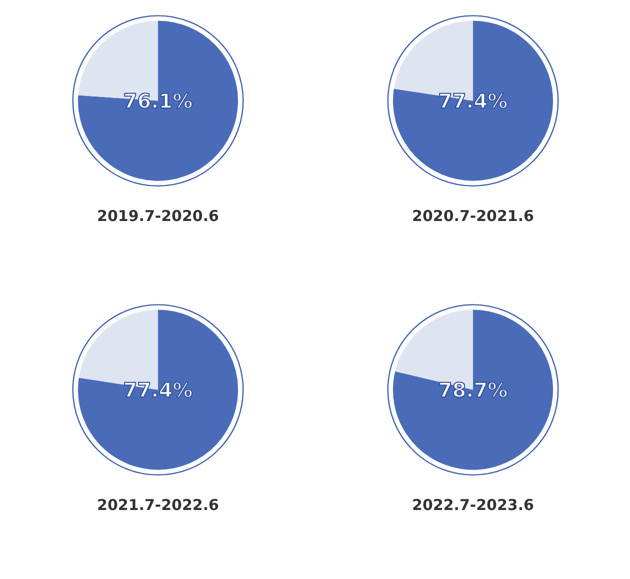  Describe the element at coordinates (158, 216) in the screenshot. I see `text: 2019.7-2020.6` at that location.